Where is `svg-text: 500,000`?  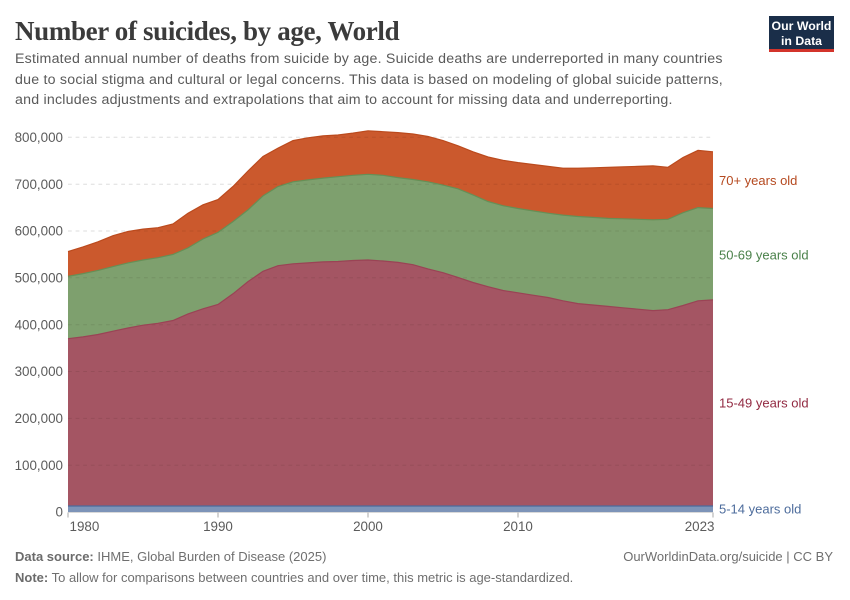
svg-text: 500,000 is located at coordinates (39, 277).